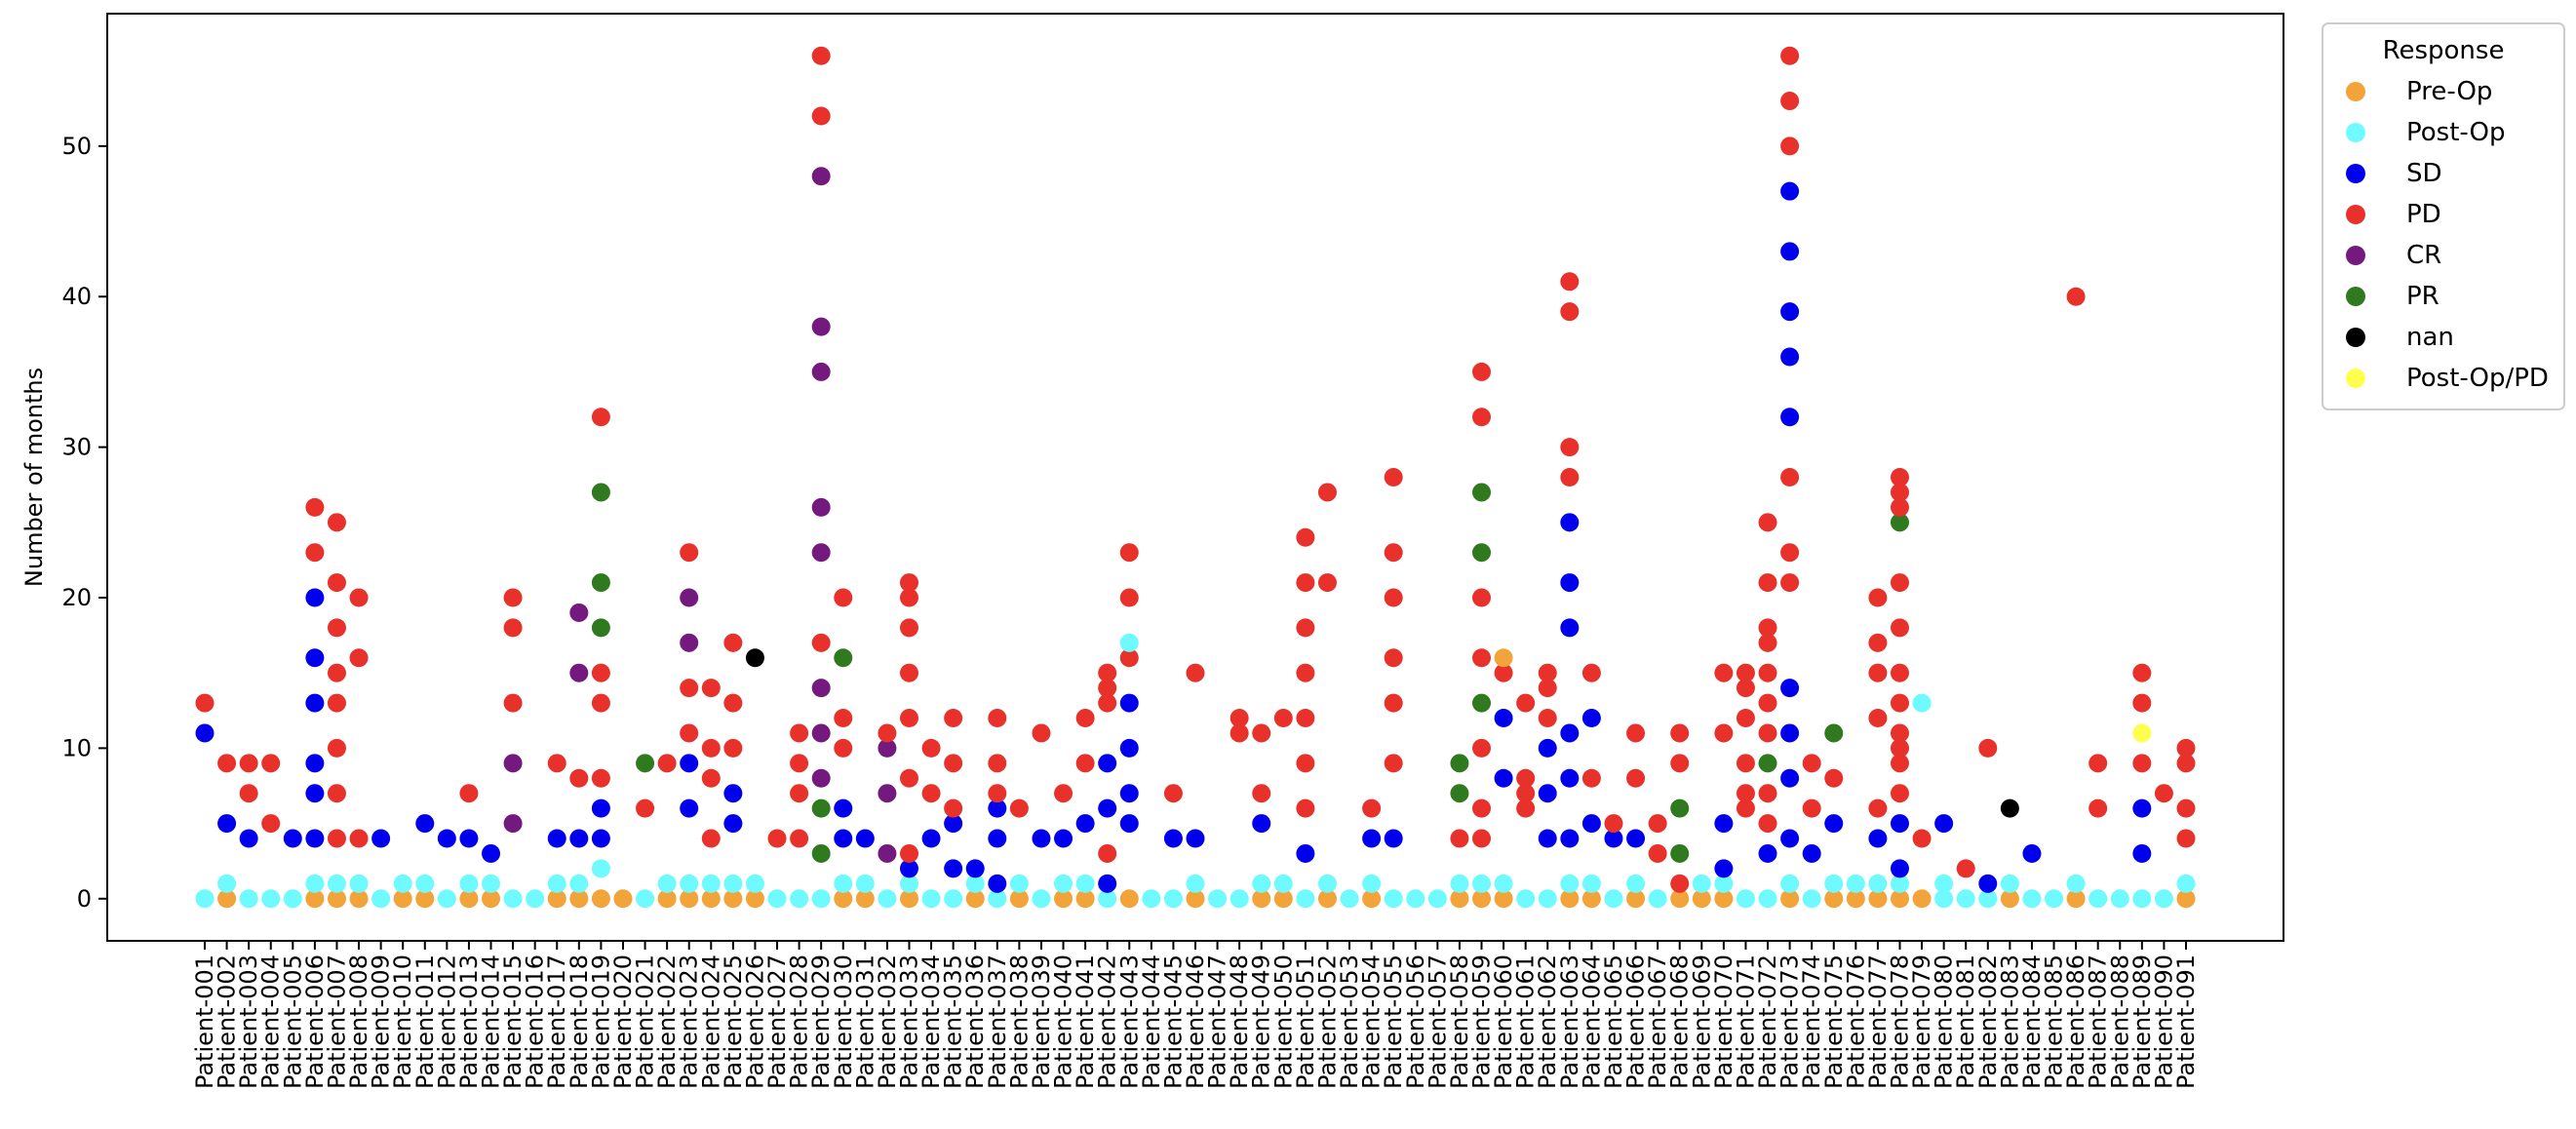 Image resolution: width=2576 pixels, height=1129 pixels. Describe the element at coordinates (1415, 1021) in the screenshot. I see `x-tick-label: Patient-056` at that location.